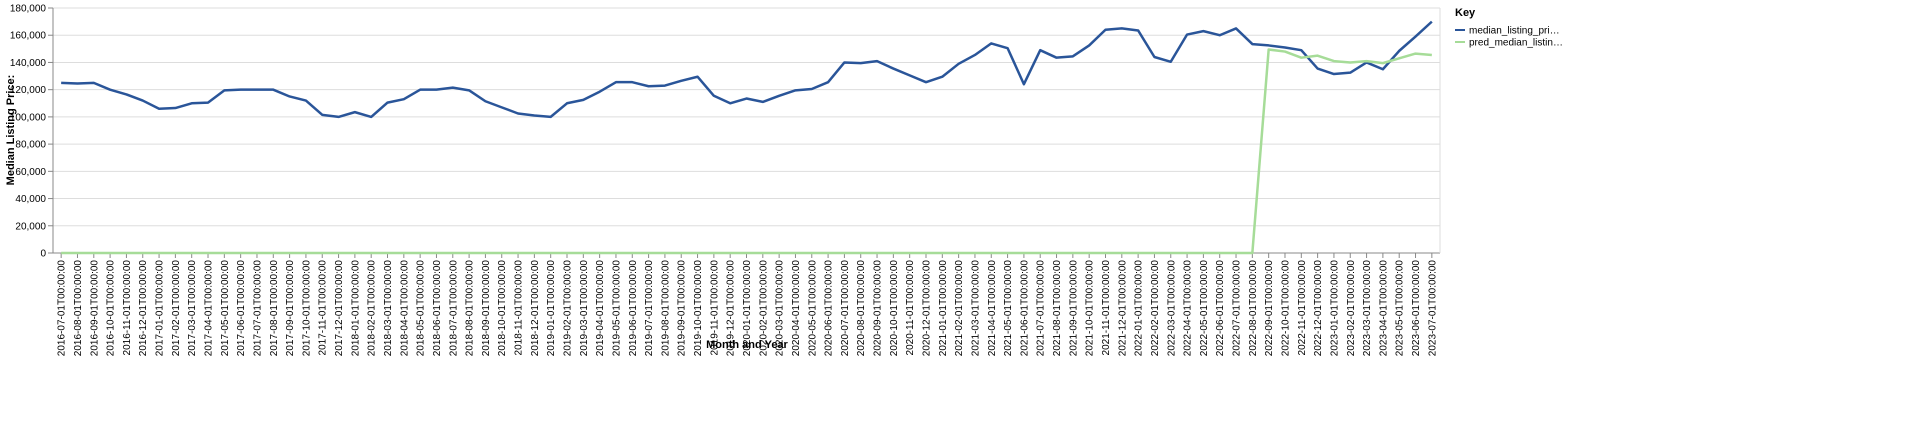 The image size is (1920, 439). What do you see at coordinates (404, 308) in the screenshot?
I see `x-tick-label: 2018-04-01T00:00:00` at bounding box center [404, 308].